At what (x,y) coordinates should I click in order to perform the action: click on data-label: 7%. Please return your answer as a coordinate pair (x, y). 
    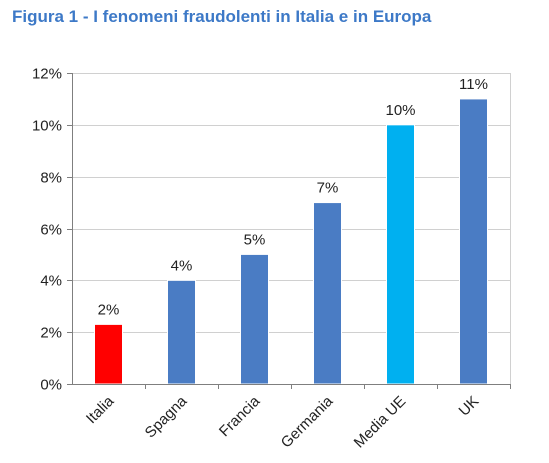
    Looking at the image, I should click on (328, 188).